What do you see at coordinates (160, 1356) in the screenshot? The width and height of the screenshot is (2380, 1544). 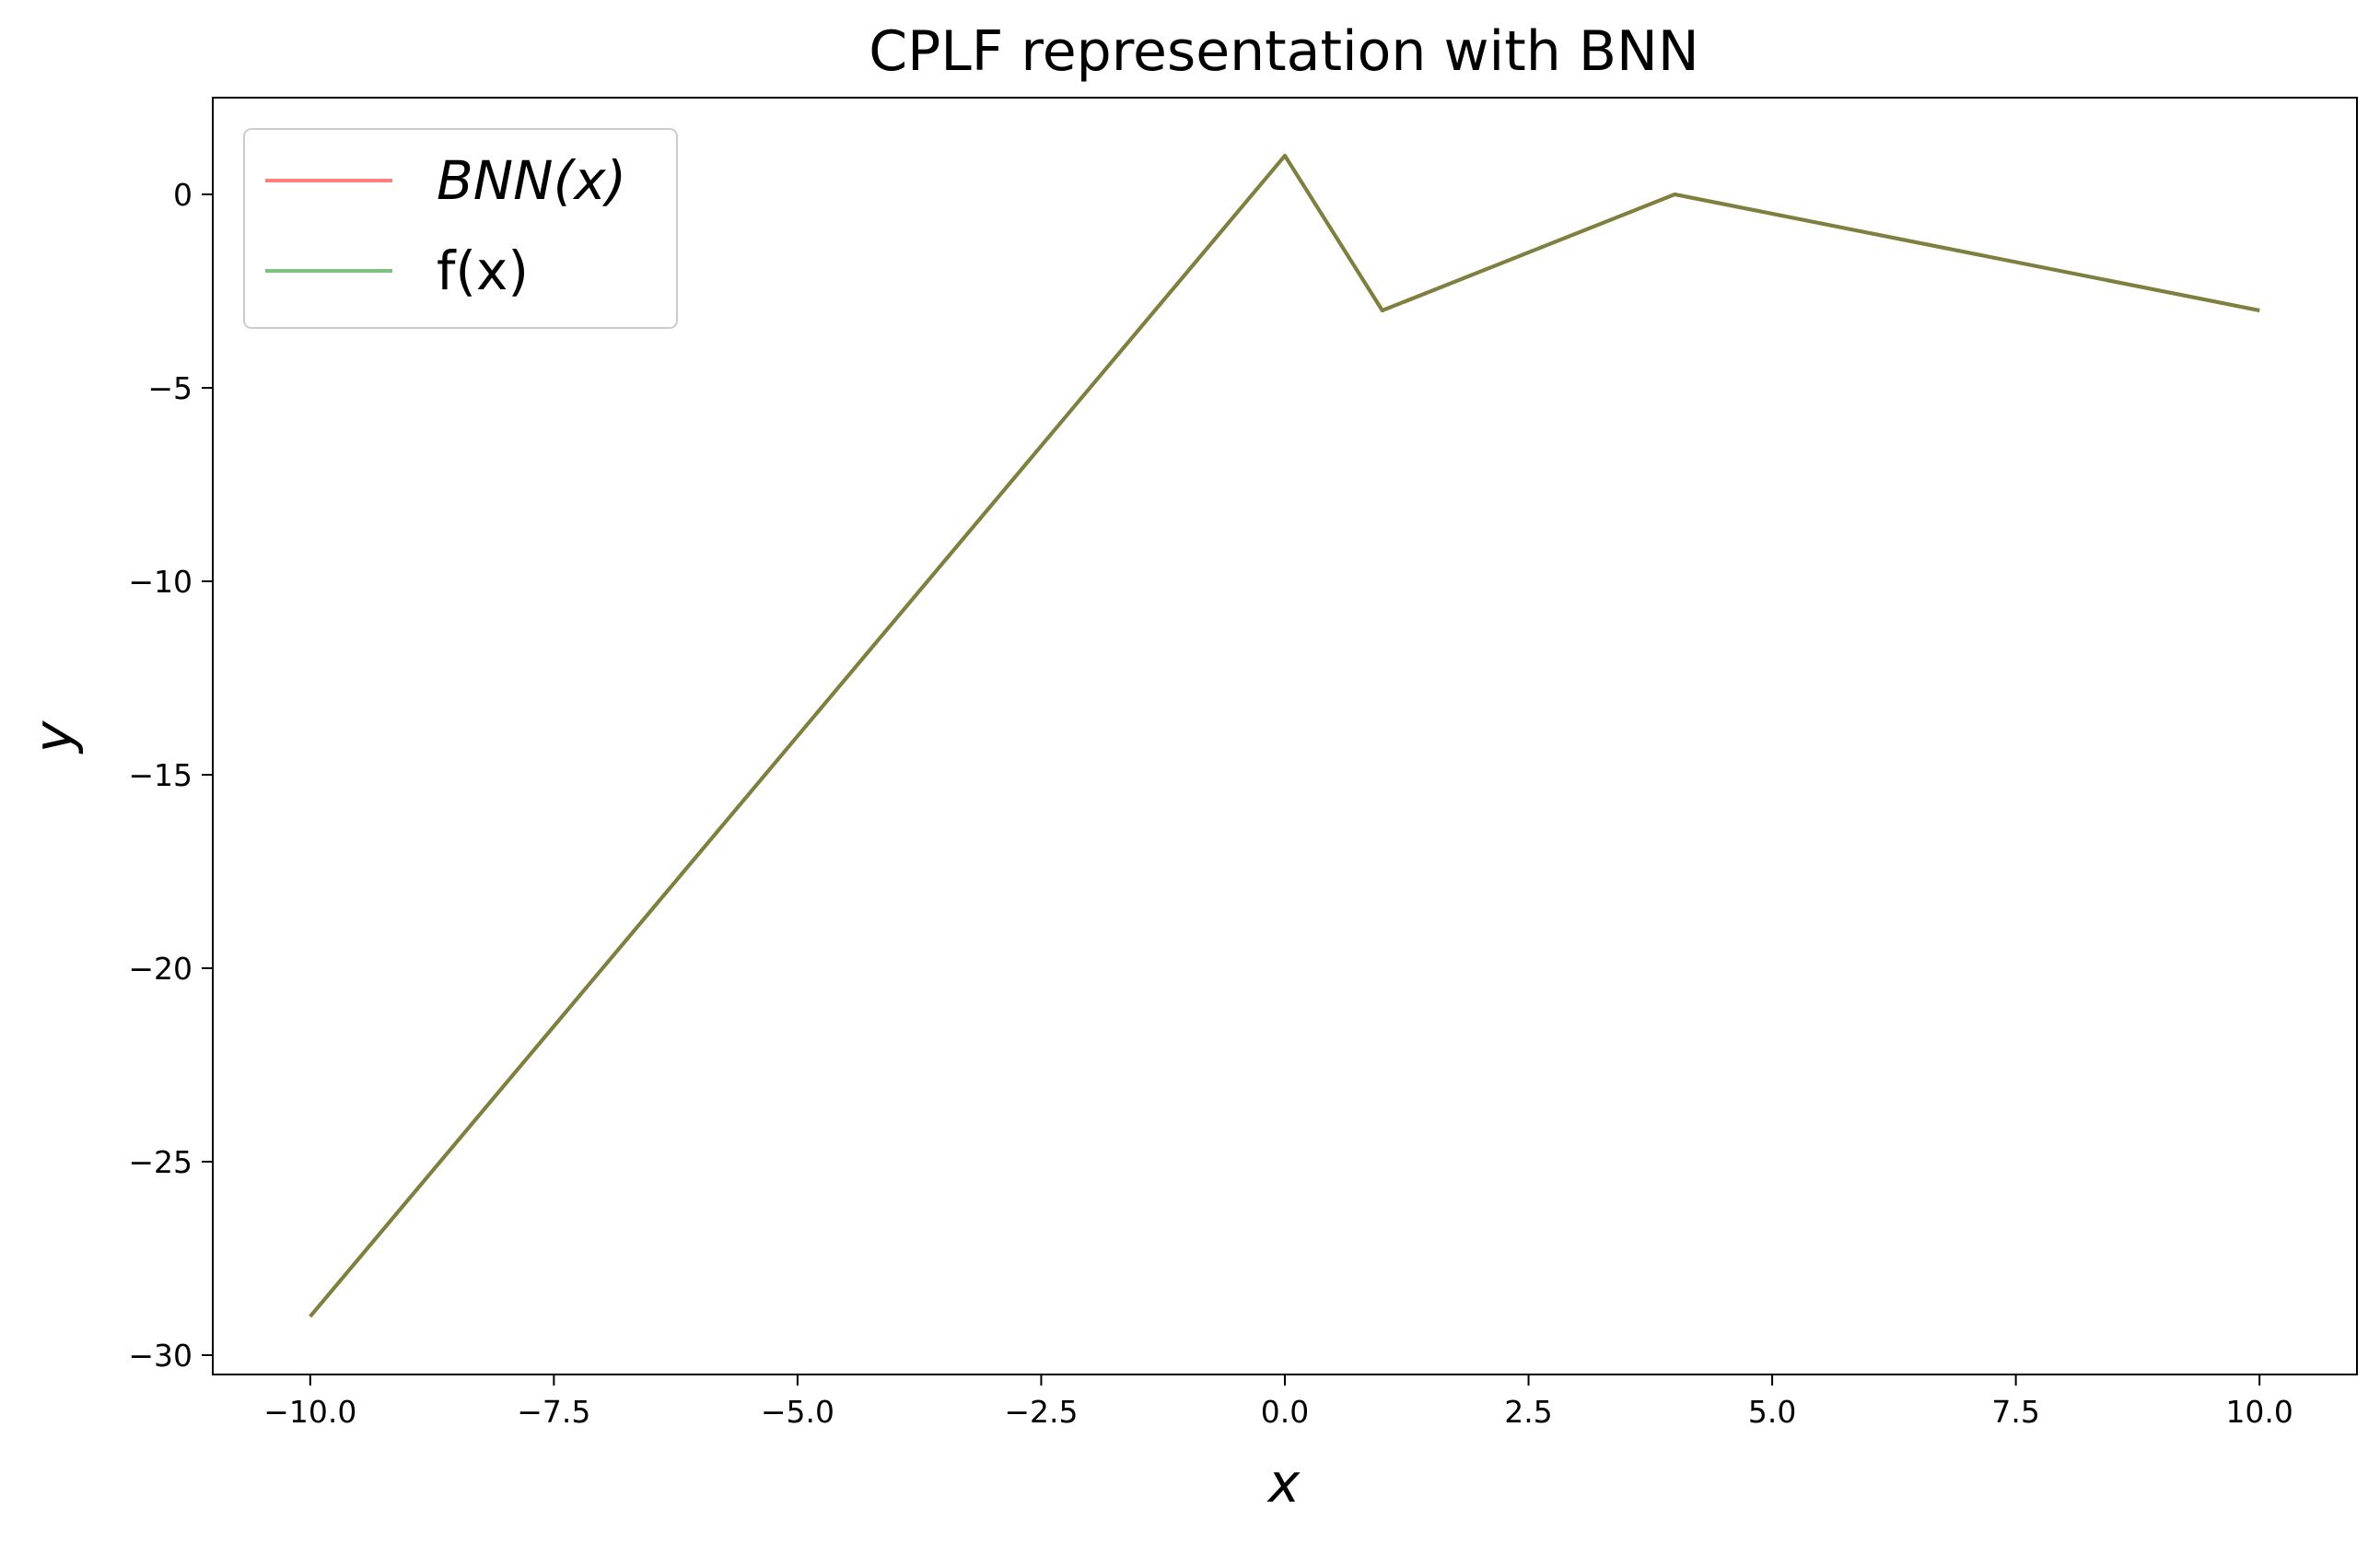 I see `y-tick-label: −30` at bounding box center [160, 1356].